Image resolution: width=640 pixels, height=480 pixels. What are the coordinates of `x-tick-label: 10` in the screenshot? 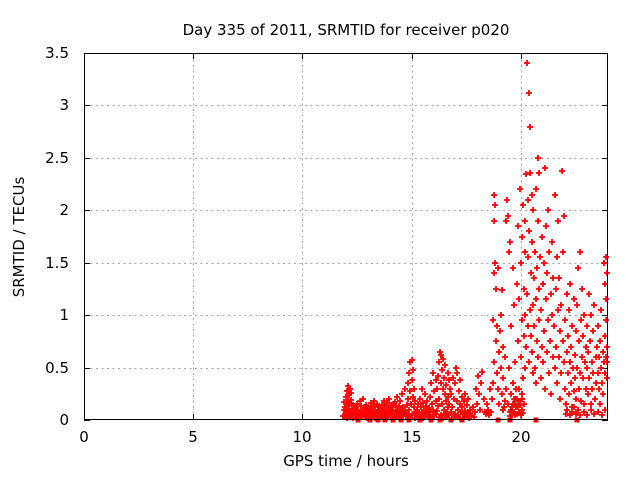 It's located at (301, 437).